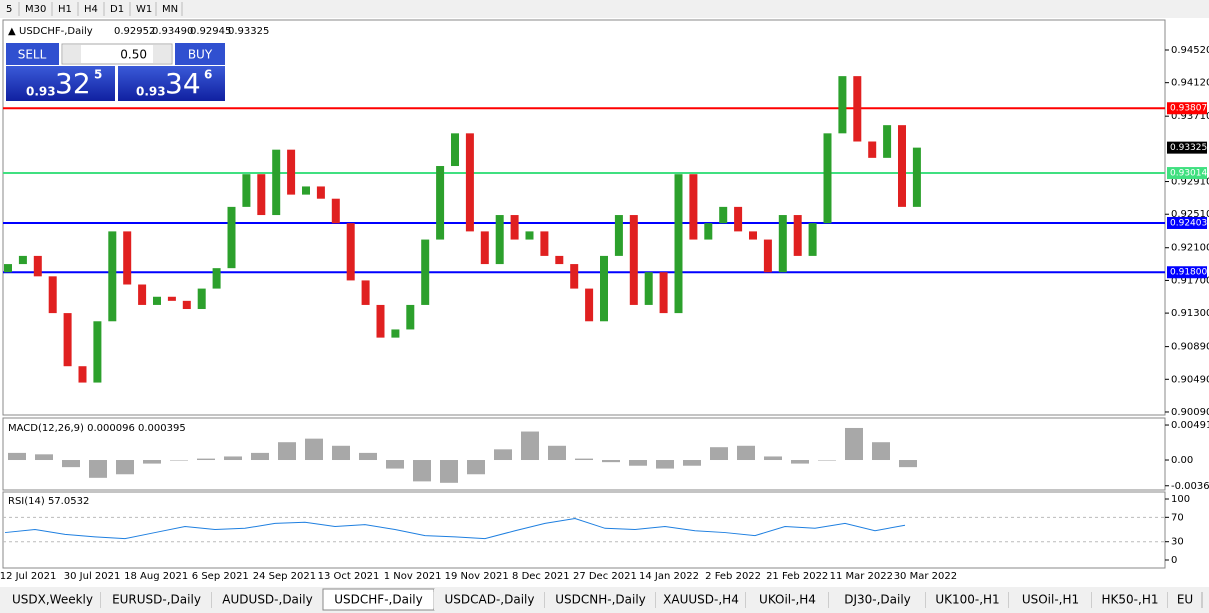 The image size is (1209, 613). Describe the element at coordinates (65, 9) in the screenshot. I see `timeframe-button: H1` at that location.